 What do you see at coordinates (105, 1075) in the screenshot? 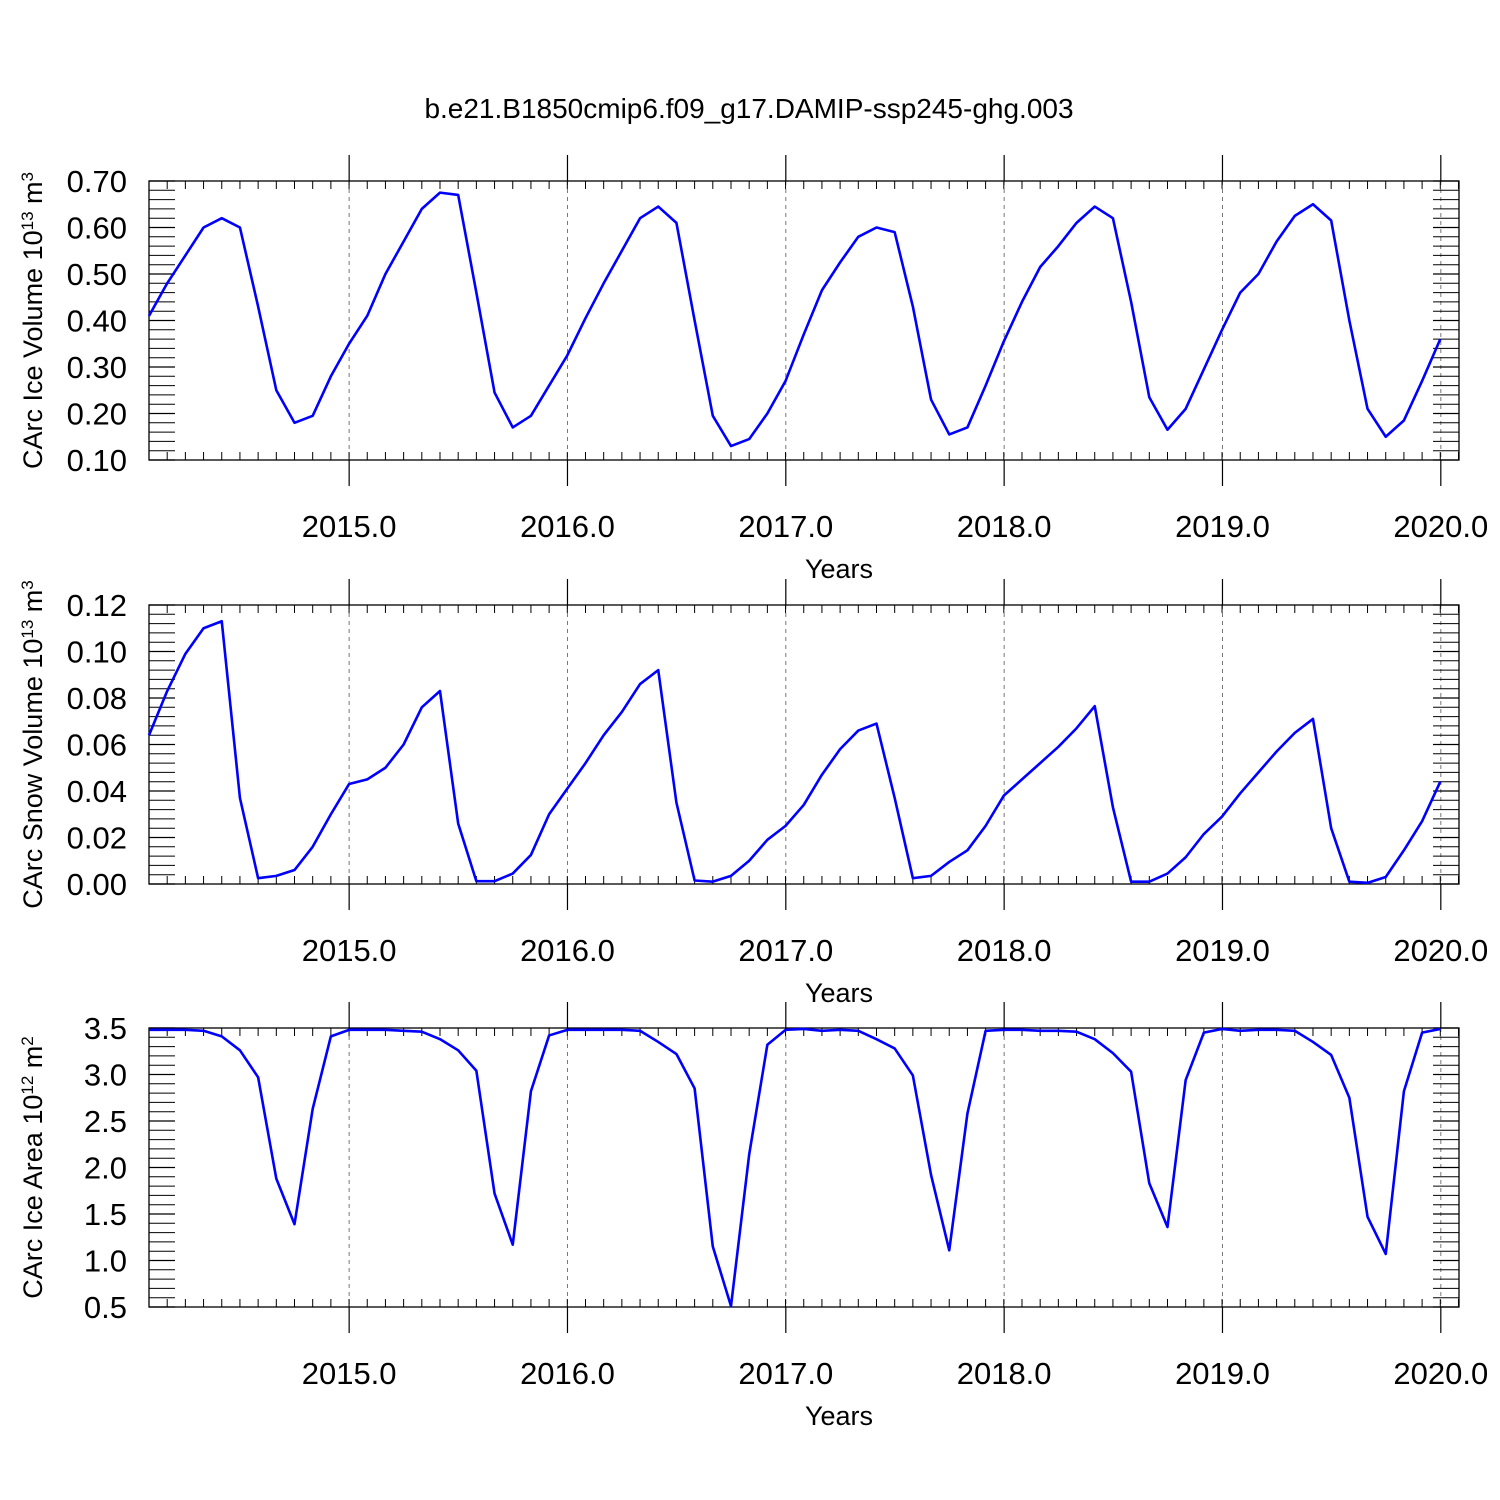
I see `y-tick-label: 3.0` at bounding box center [105, 1075].